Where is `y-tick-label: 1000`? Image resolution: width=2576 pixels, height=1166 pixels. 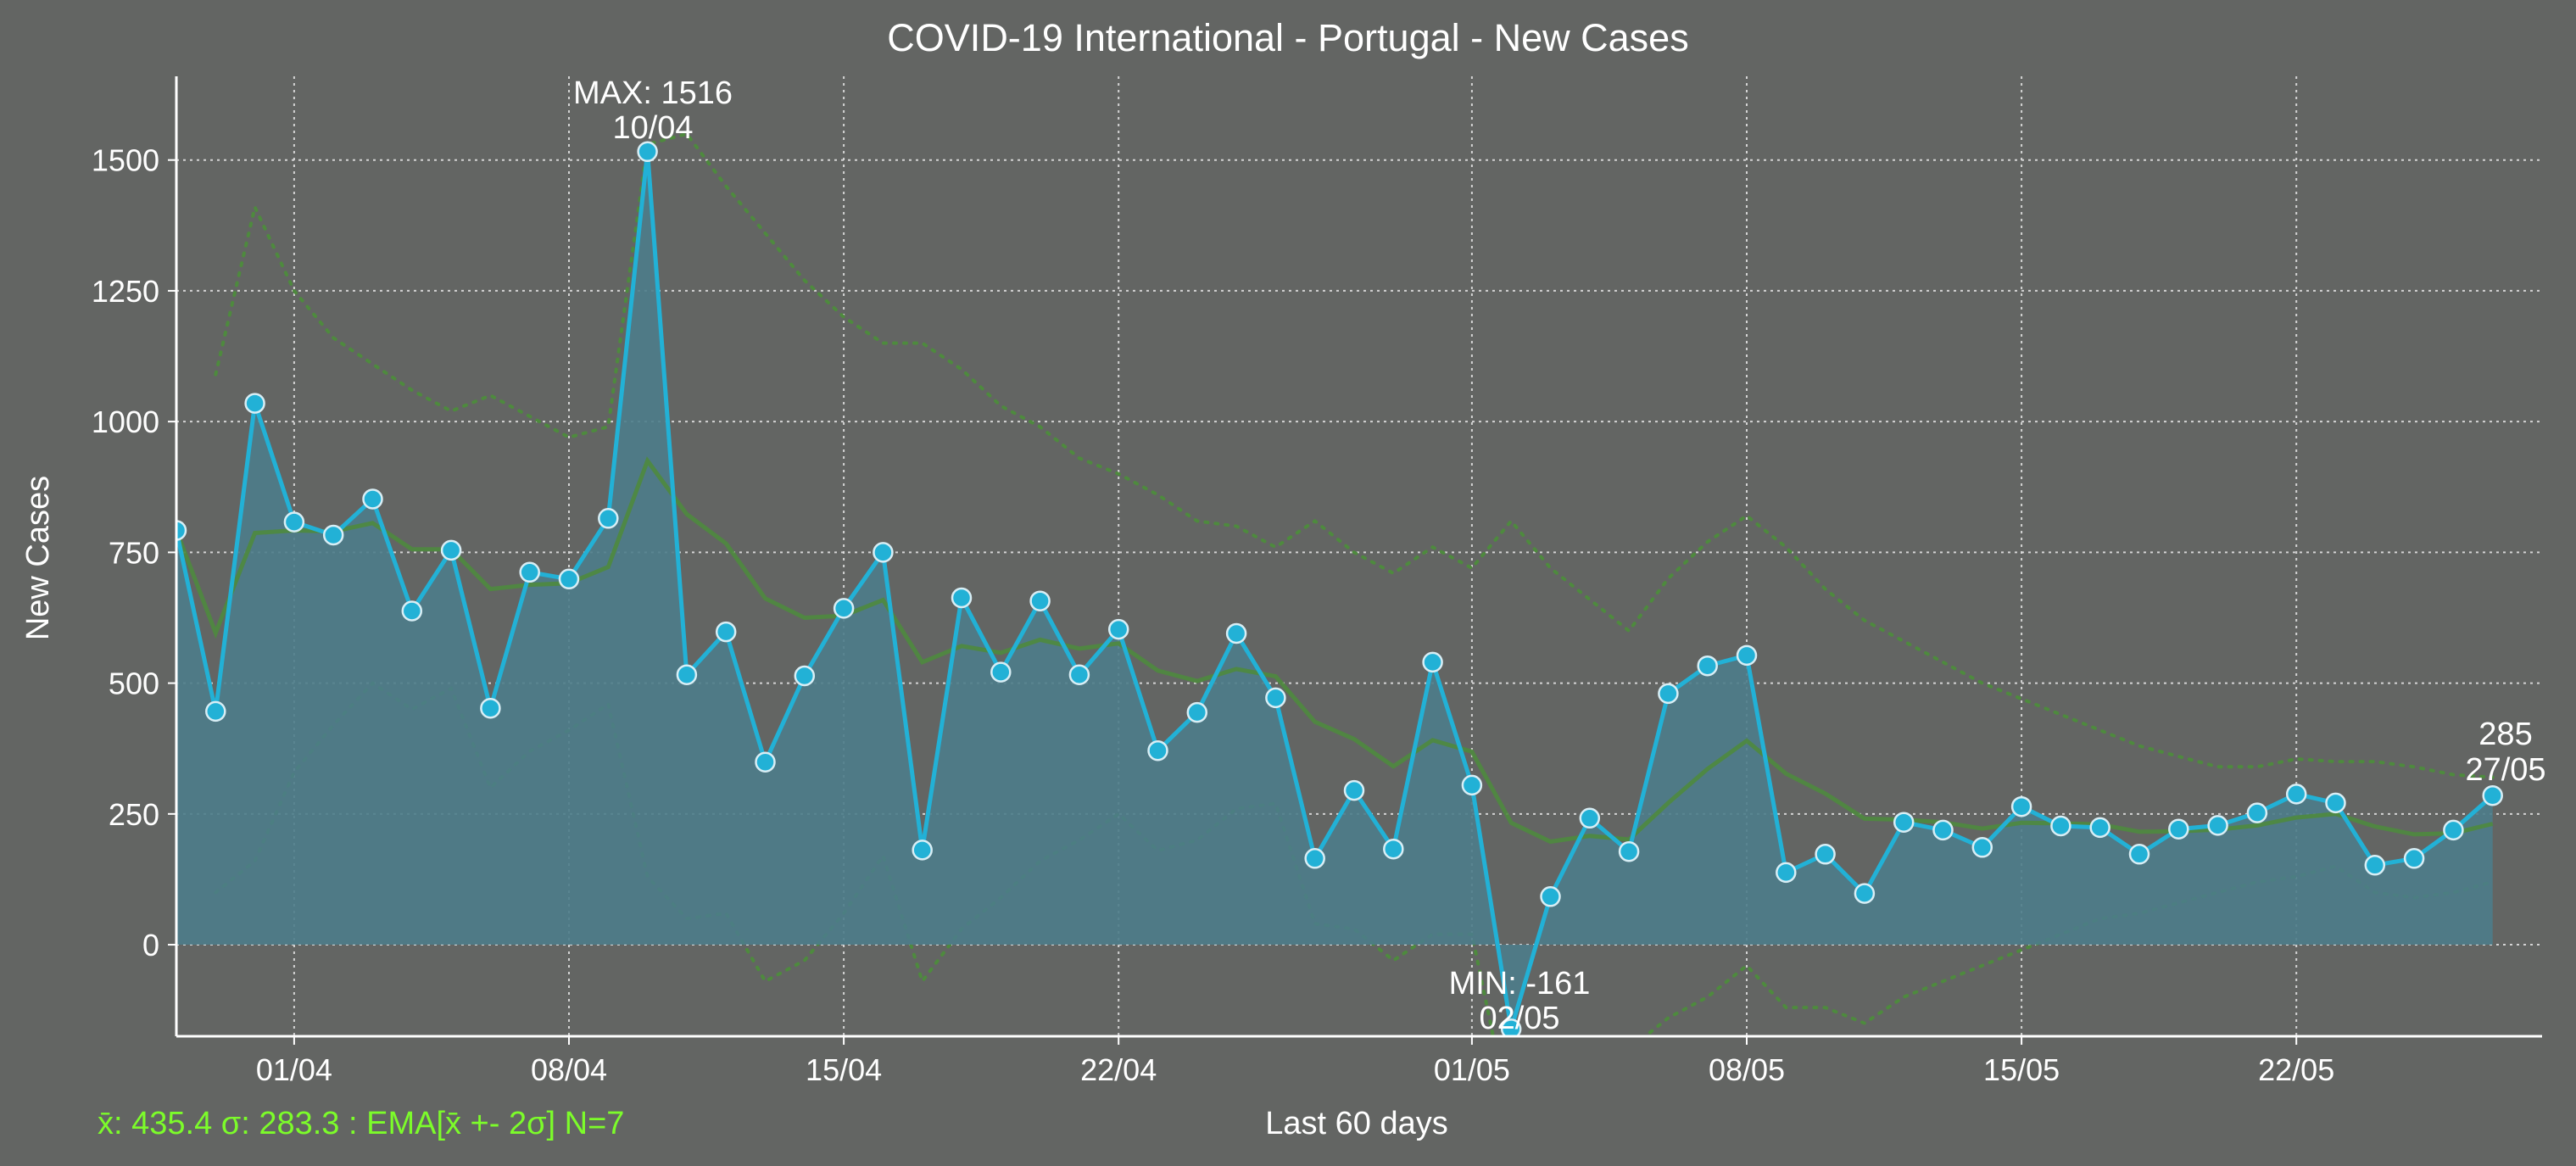
y-tick-label: 1000 is located at coordinates (125, 421).